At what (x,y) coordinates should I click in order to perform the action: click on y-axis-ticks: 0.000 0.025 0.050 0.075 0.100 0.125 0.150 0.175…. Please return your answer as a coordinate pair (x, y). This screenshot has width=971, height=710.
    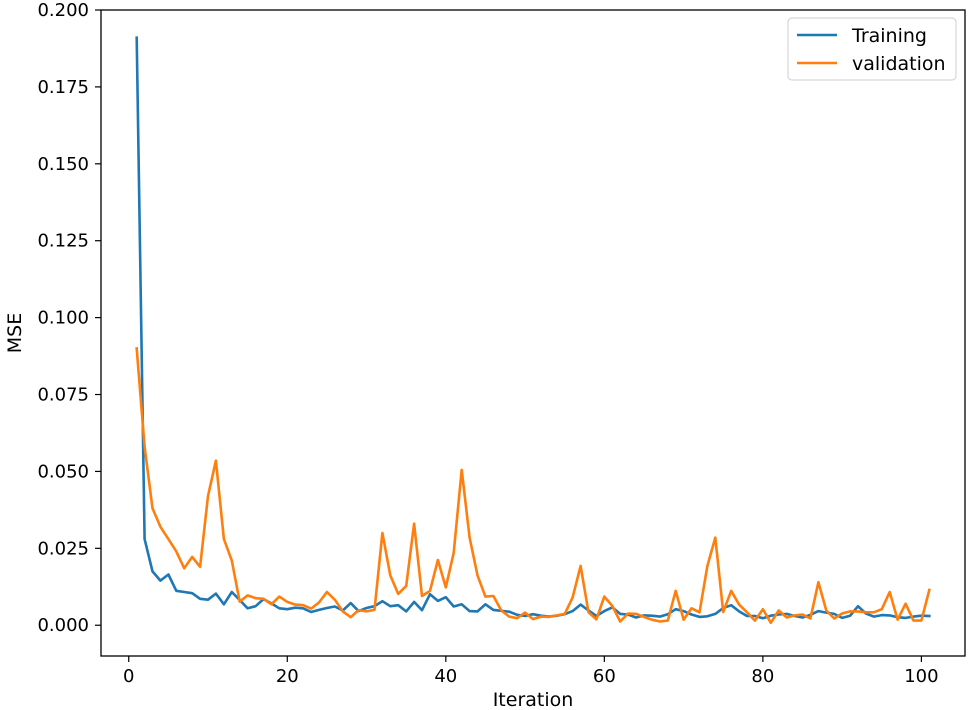
    Looking at the image, I should click on (69, 318).